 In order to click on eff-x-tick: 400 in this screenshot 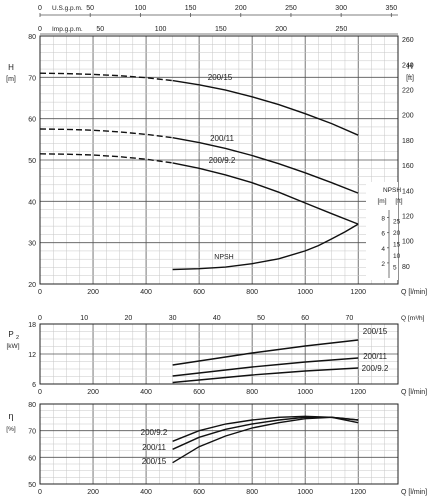, I will do `click(146, 492)`.